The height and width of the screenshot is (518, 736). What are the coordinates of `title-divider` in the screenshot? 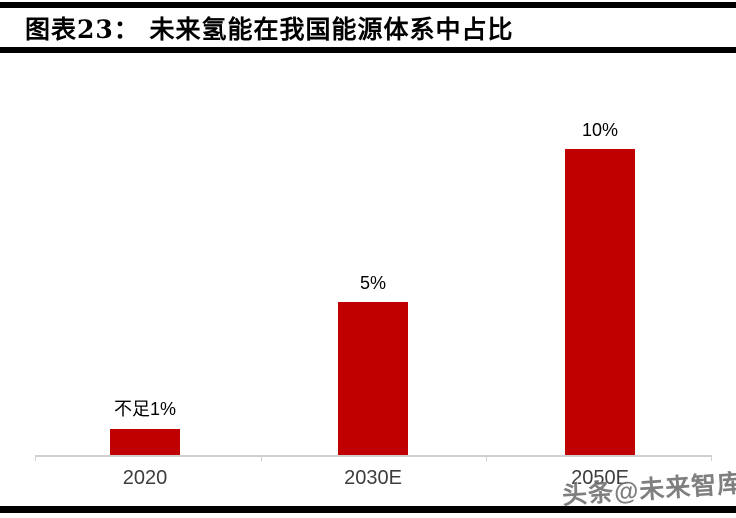 It's located at (368, 50).